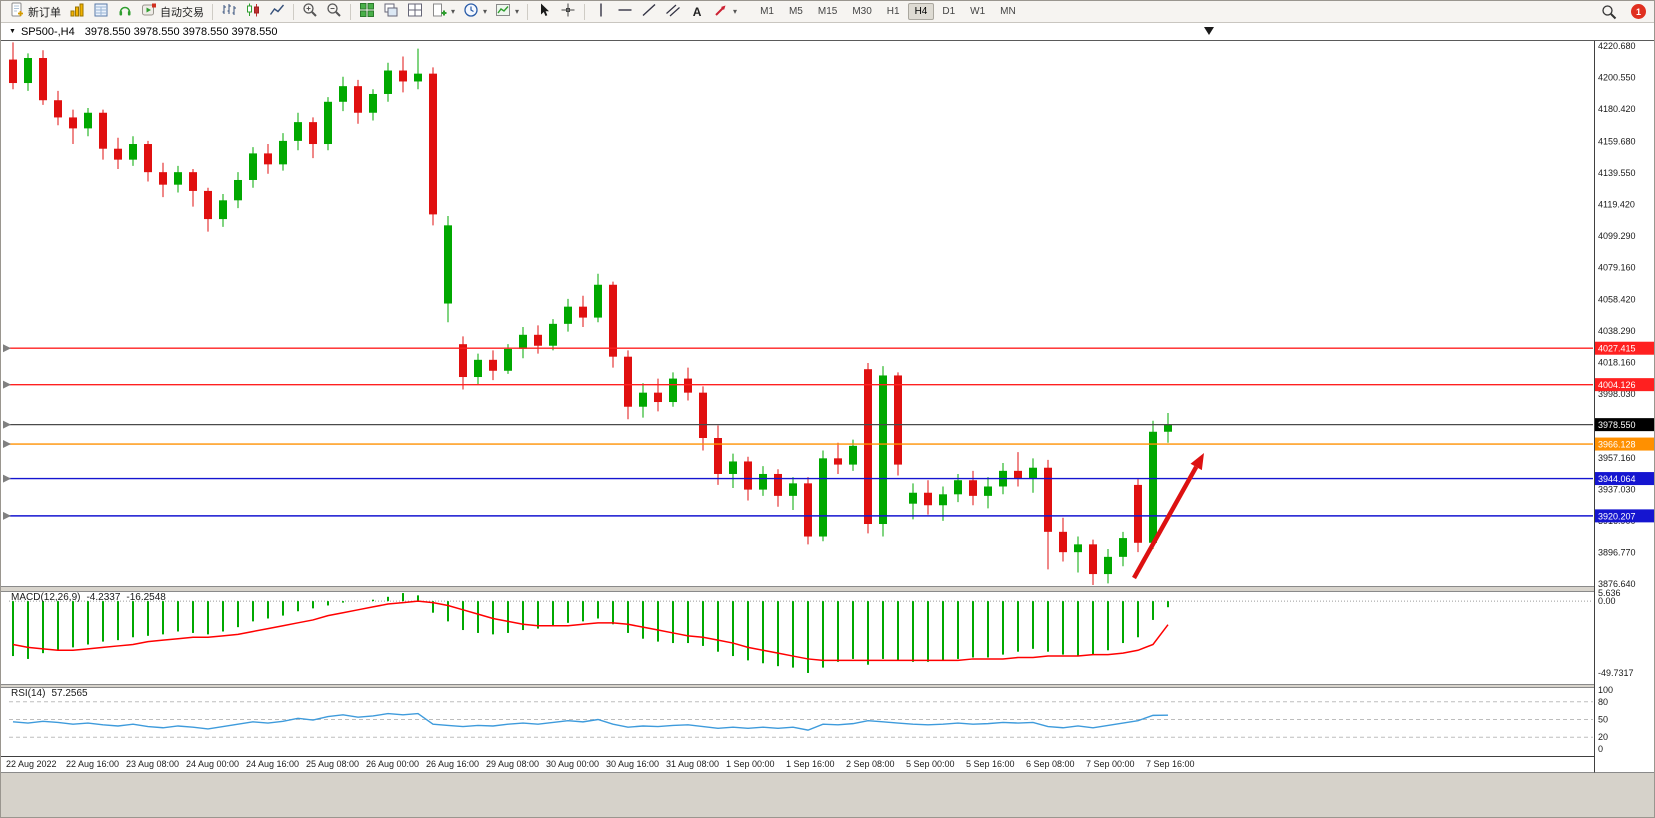  What do you see at coordinates (1638, 11) in the screenshot?
I see `notification-badge: 1` at bounding box center [1638, 11].